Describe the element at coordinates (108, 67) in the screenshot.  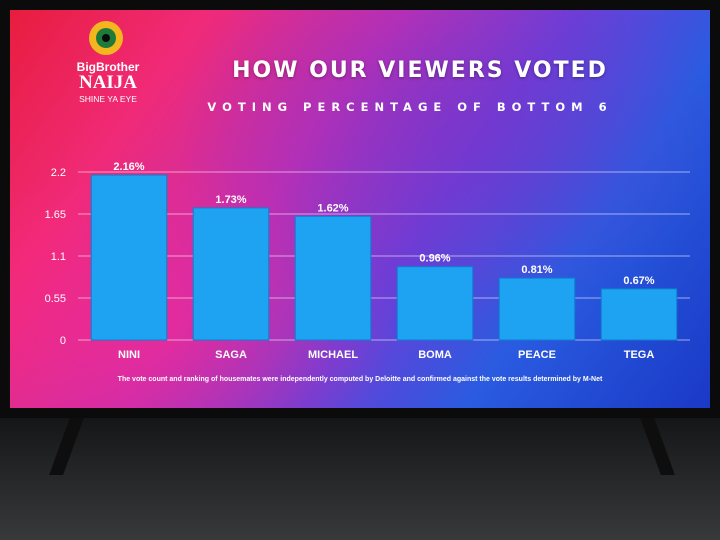
I see `logo-brand-line1: BigBrother` at that location.